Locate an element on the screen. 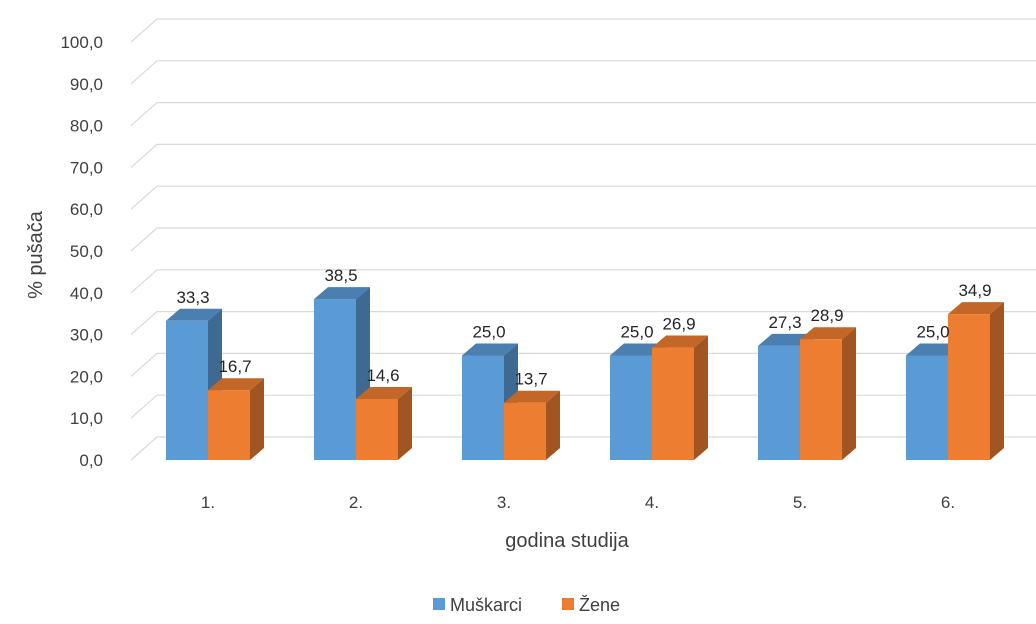  data-label: 33,3 is located at coordinates (192, 297).